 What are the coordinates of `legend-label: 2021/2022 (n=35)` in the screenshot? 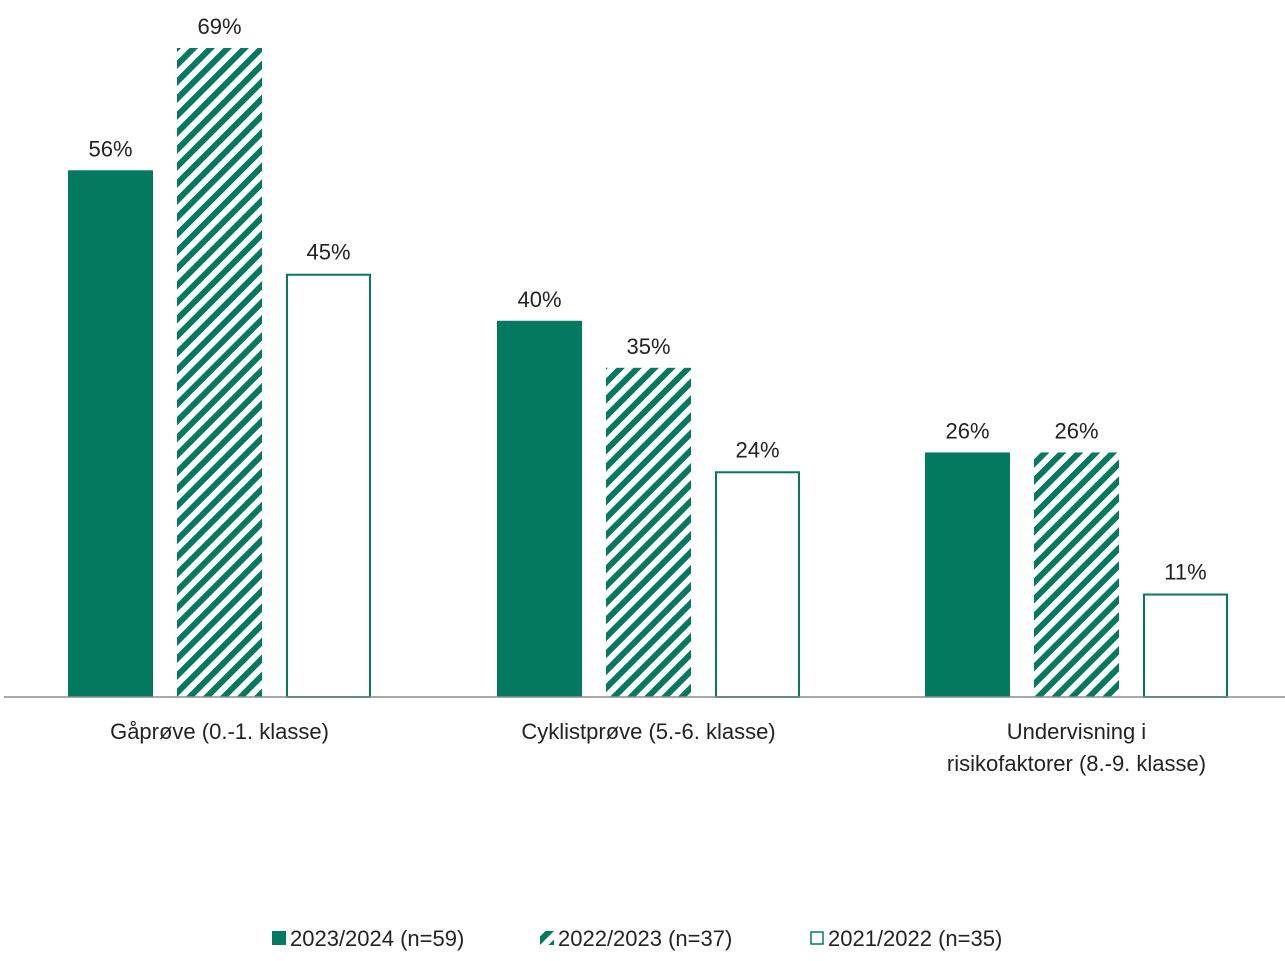 It's located at (915, 938).